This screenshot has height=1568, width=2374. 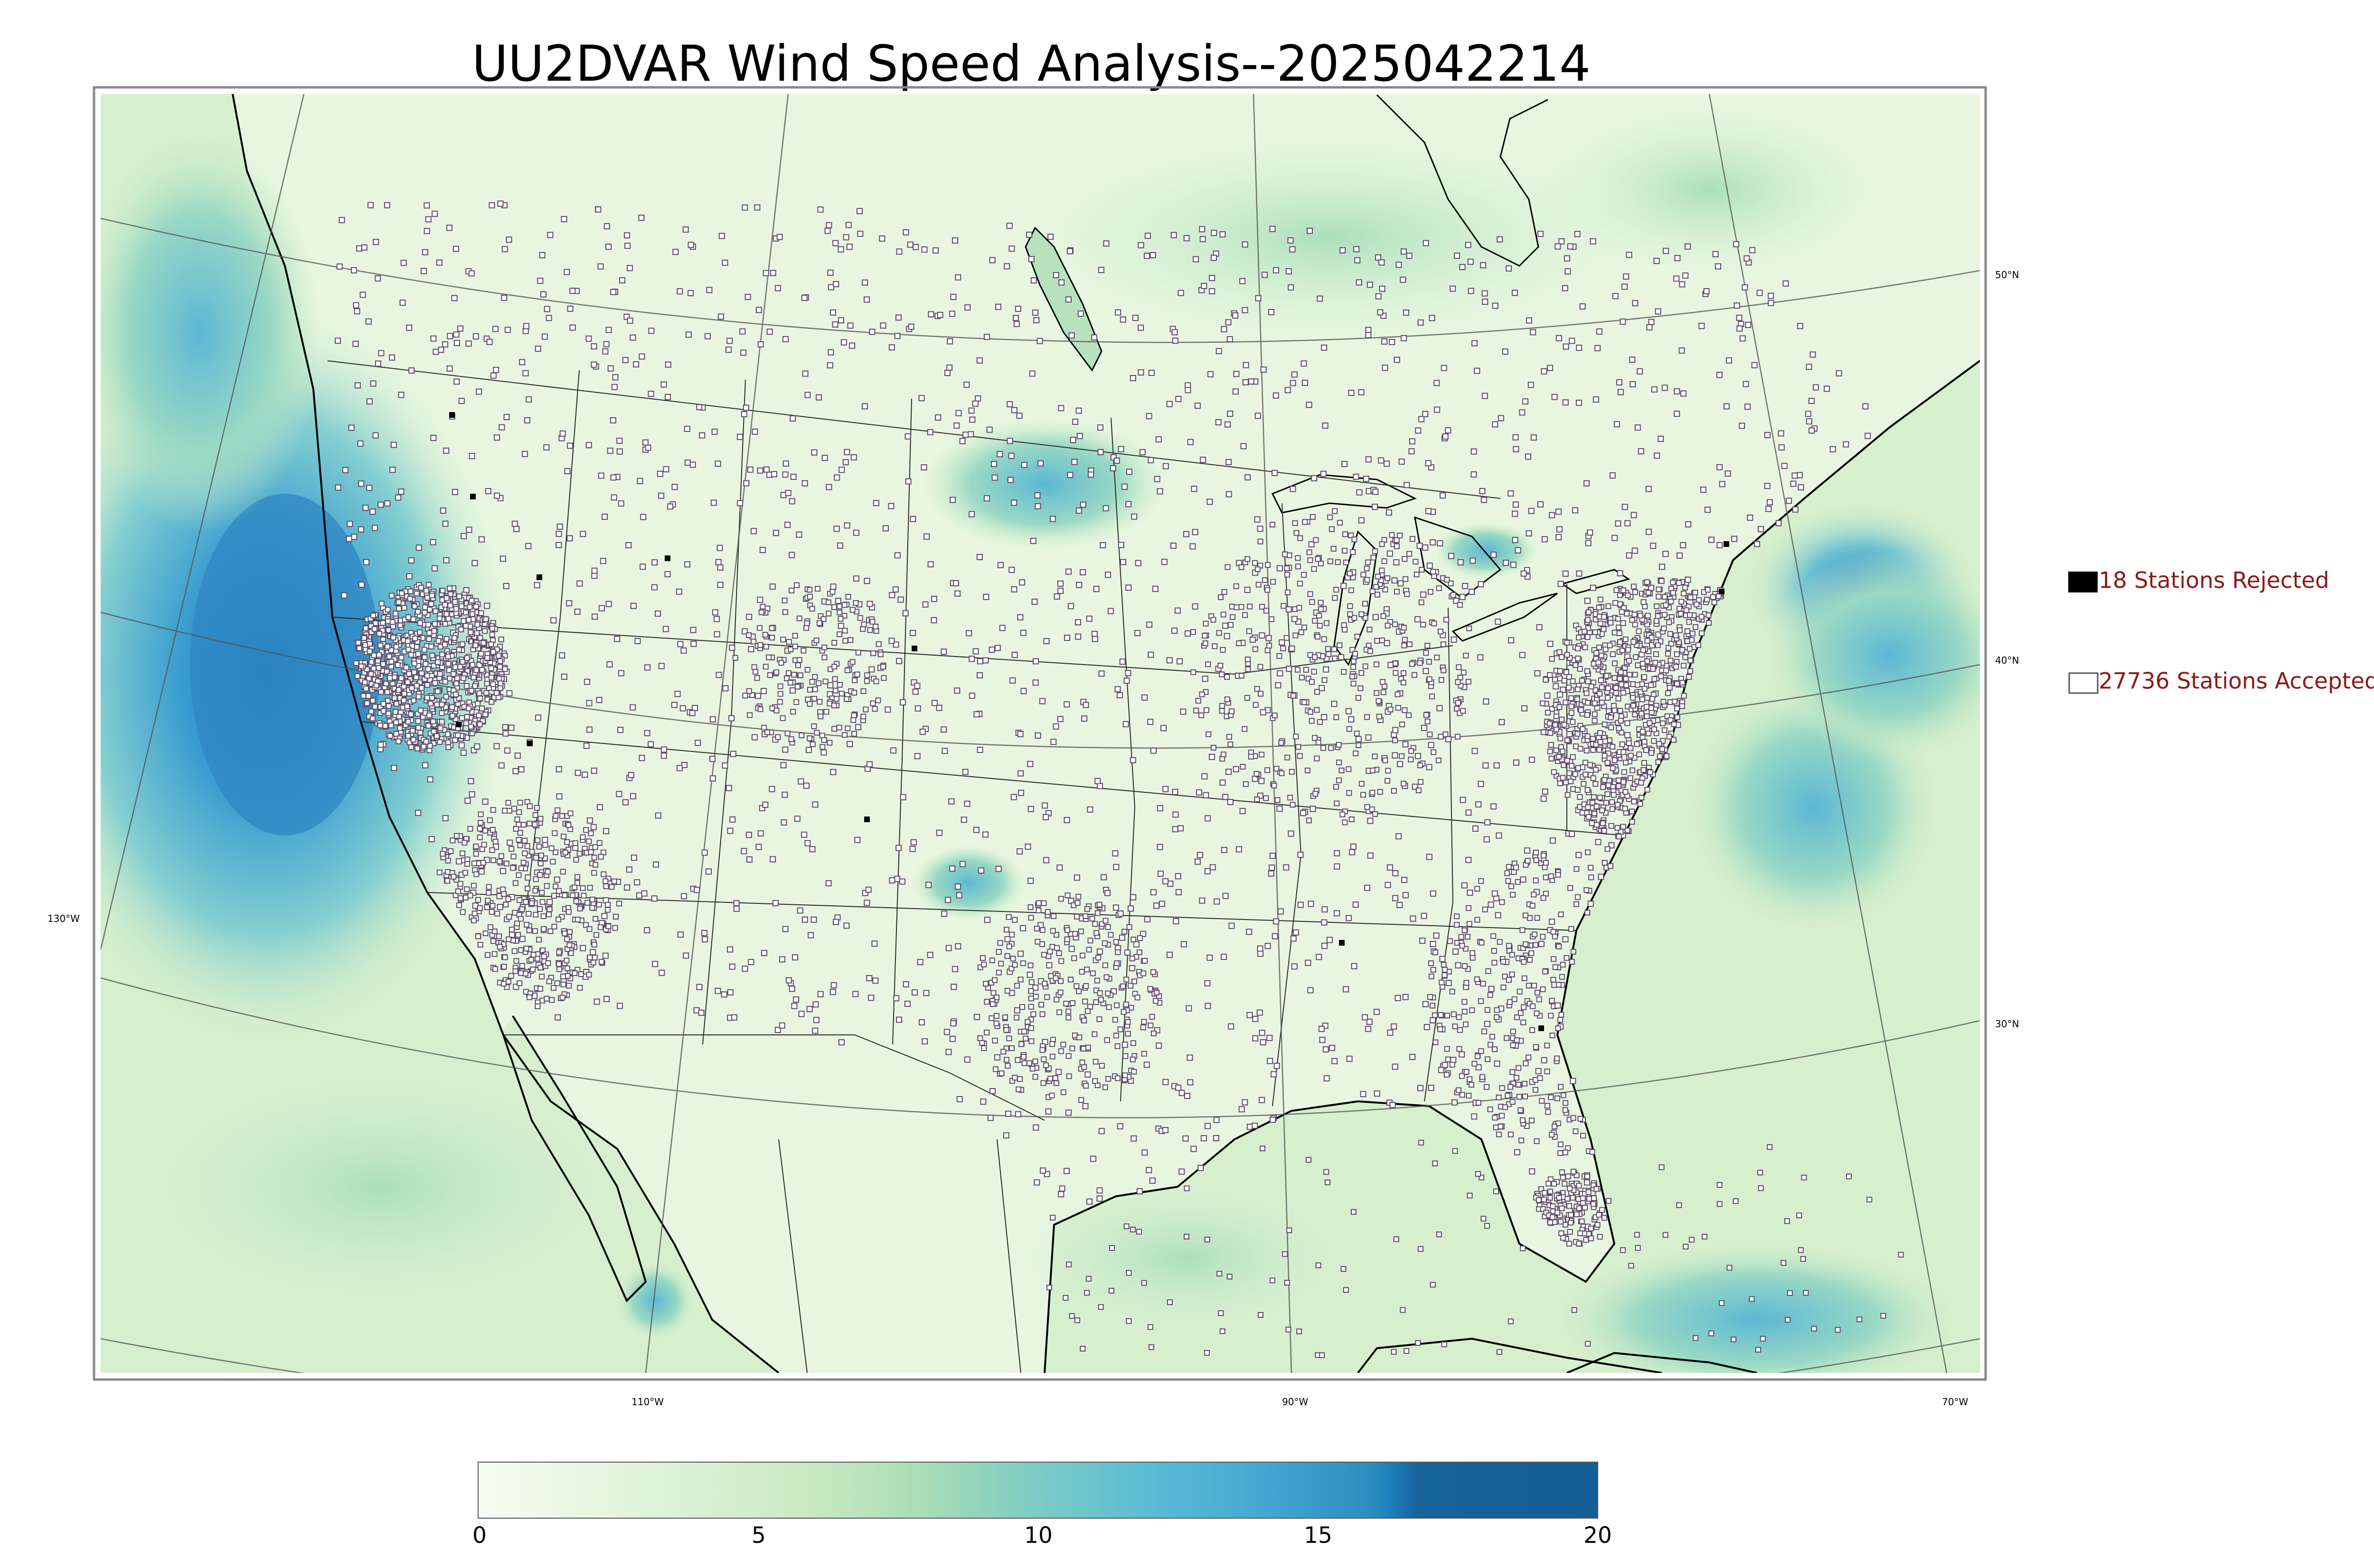 I want to click on lake-superior, so click(x=1344, y=494).